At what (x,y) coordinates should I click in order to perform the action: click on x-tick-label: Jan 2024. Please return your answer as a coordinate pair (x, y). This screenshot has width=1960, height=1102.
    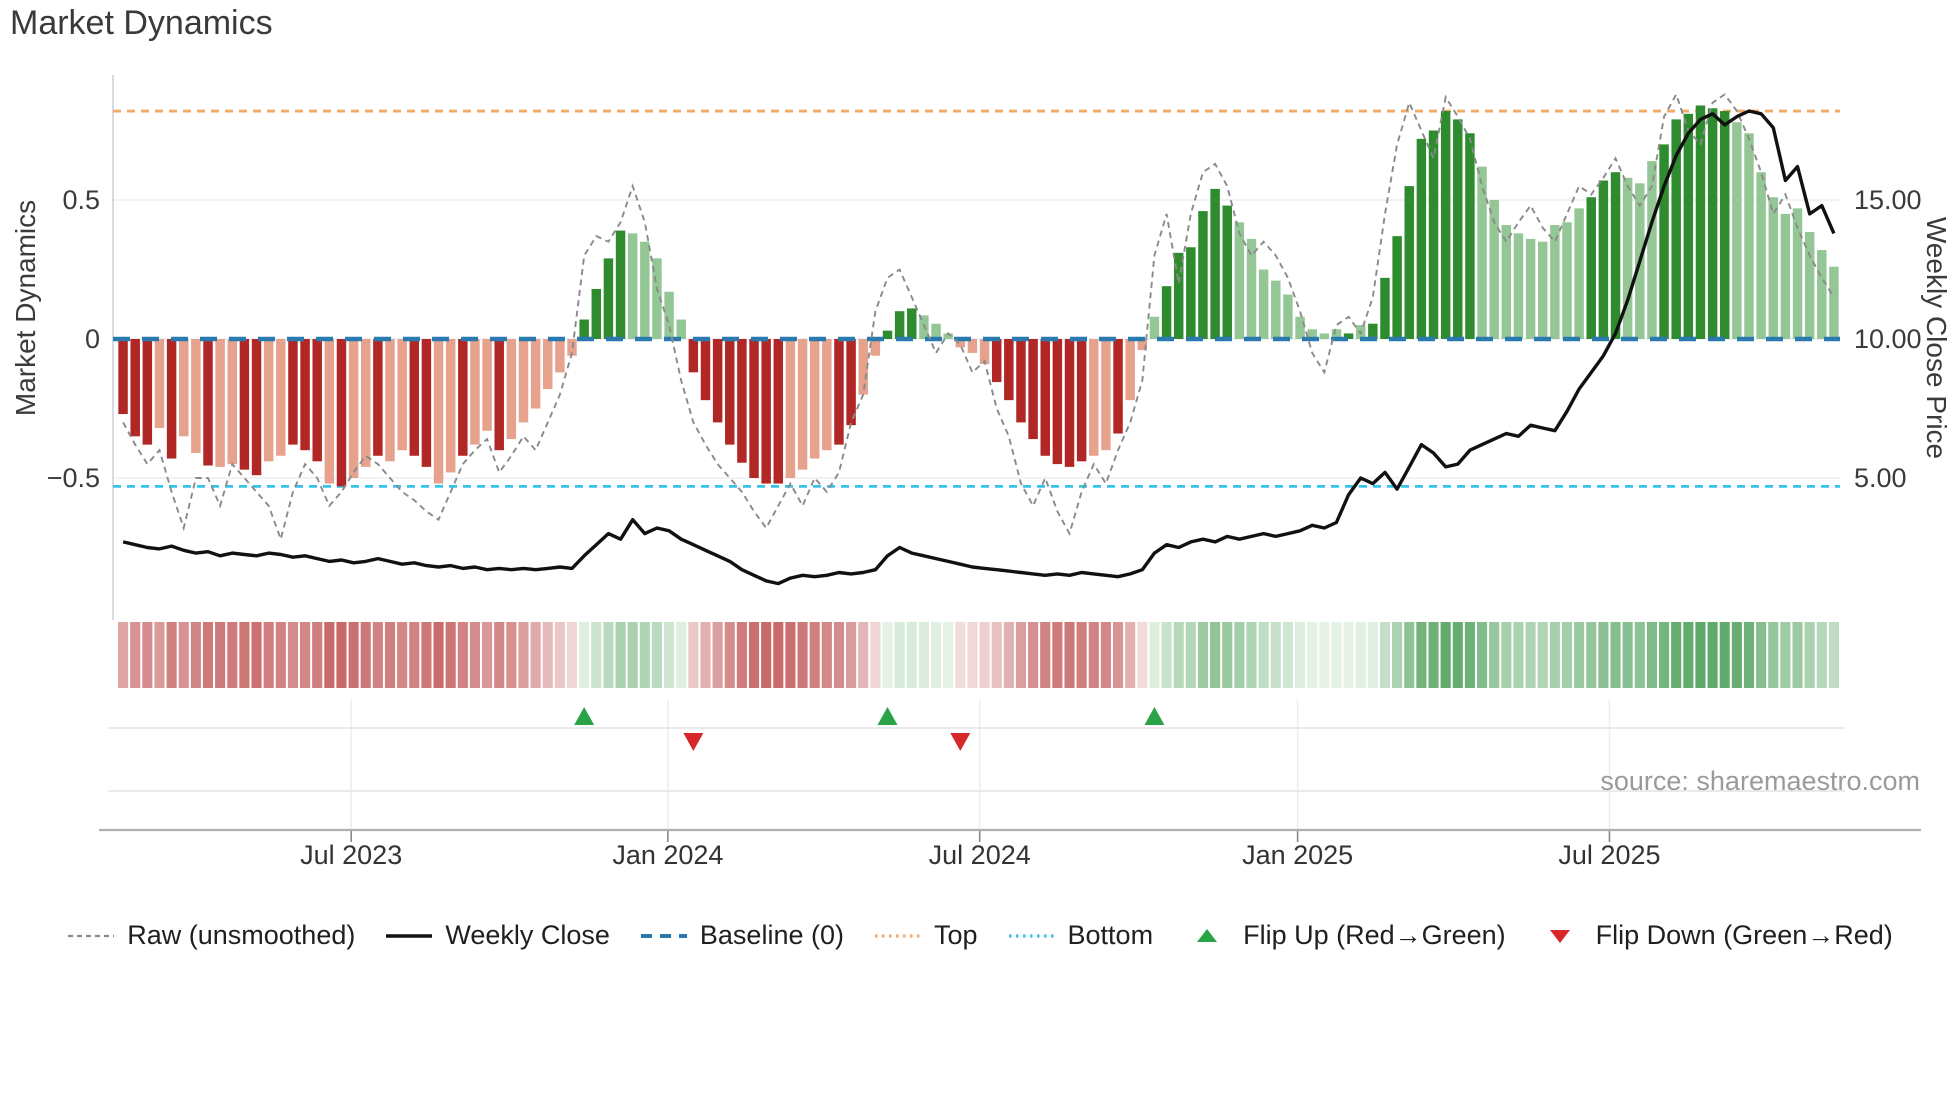
    Looking at the image, I should click on (667, 855).